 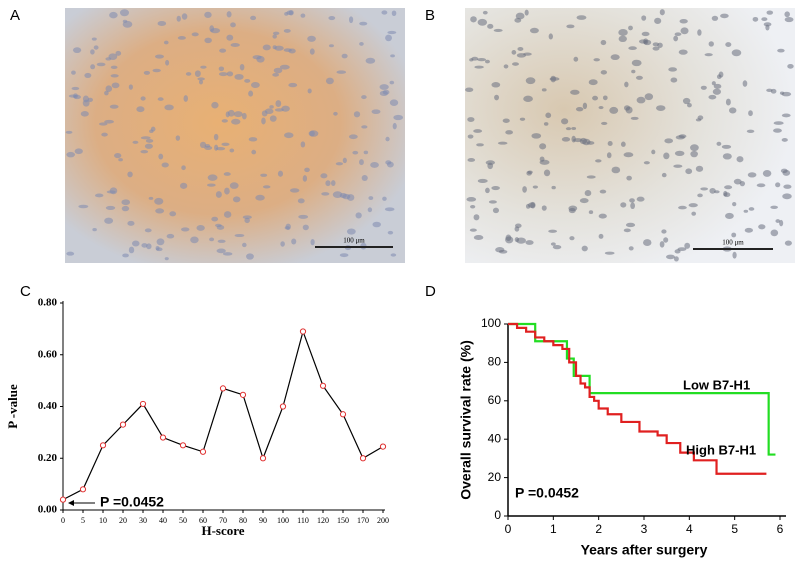 What do you see at coordinates (25, 291) in the screenshot?
I see `panel-label: C` at bounding box center [25, 291].